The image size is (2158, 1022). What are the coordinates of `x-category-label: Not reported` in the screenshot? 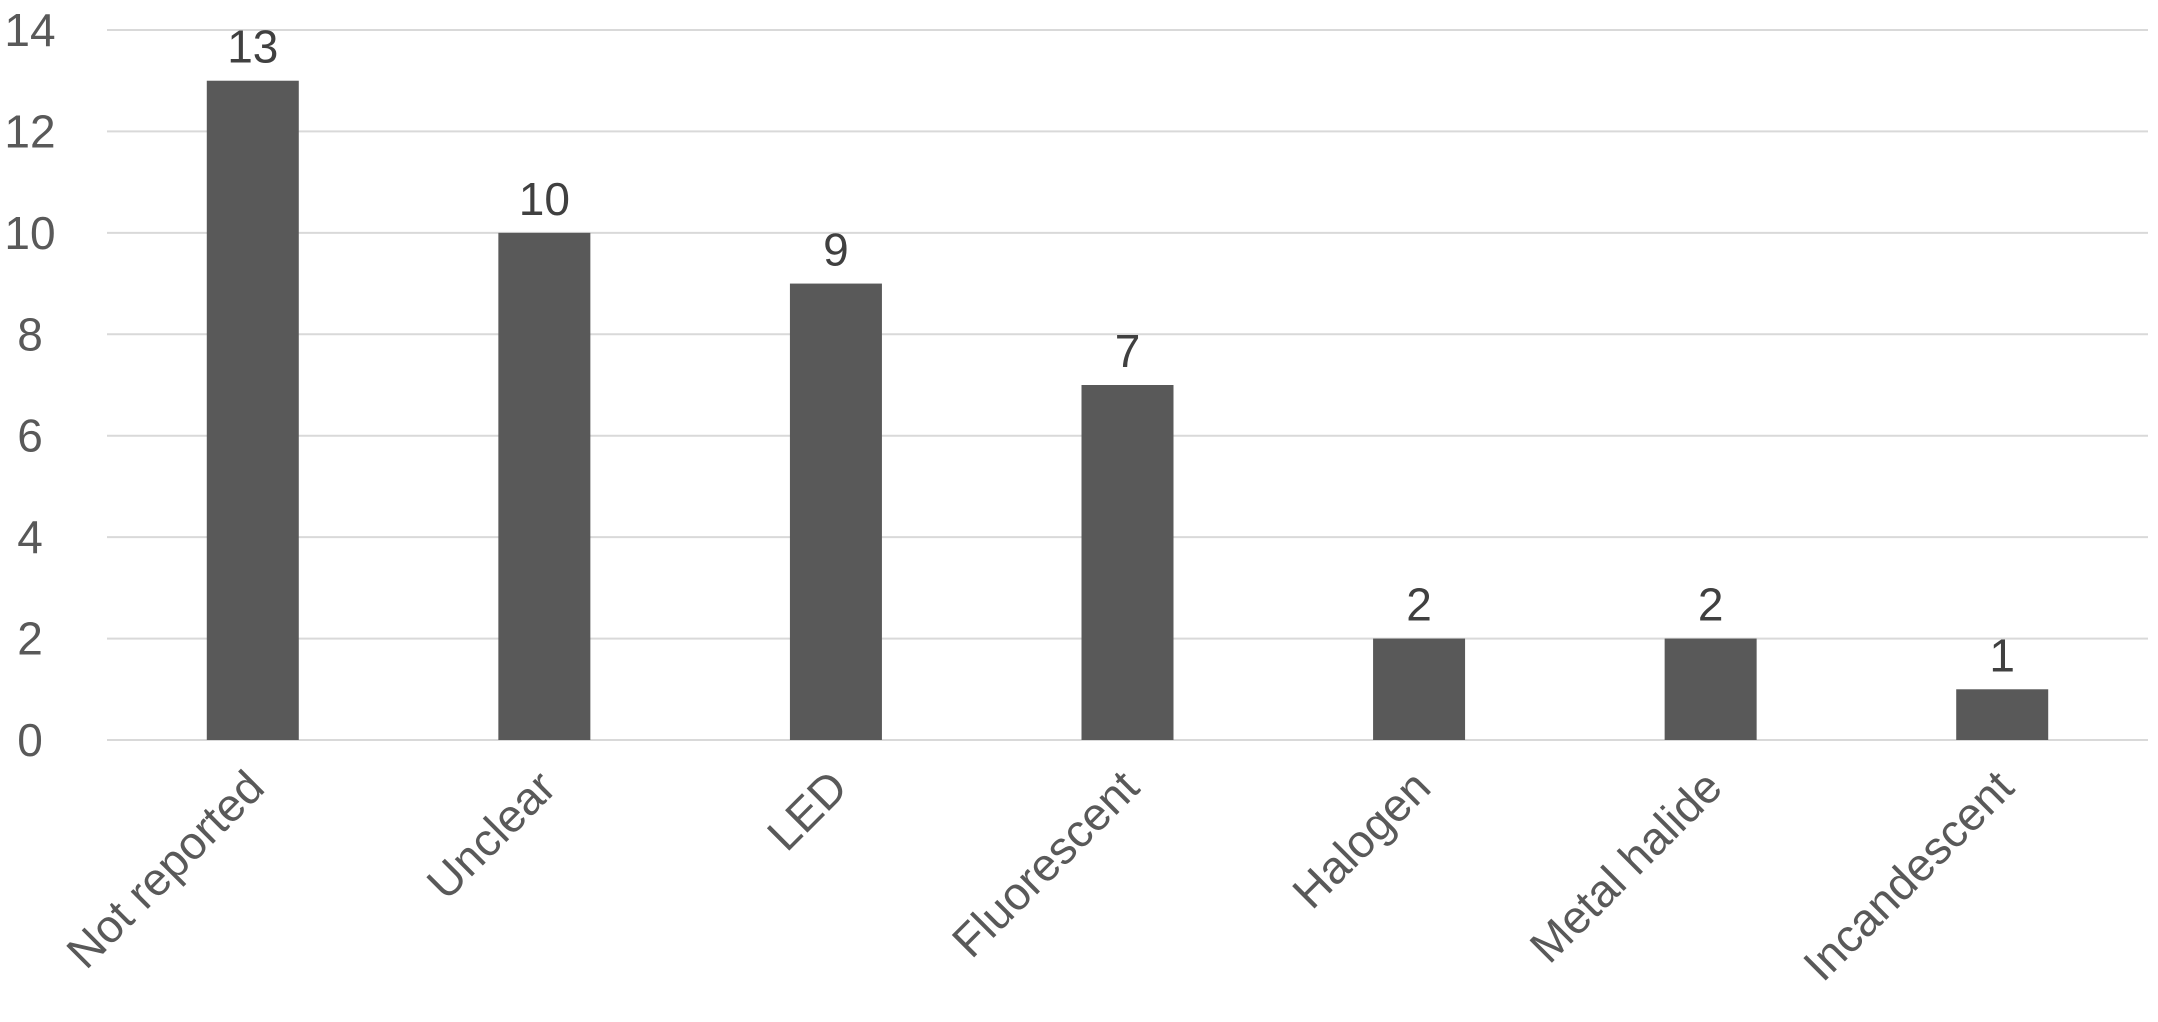 It's located at (165, 869).